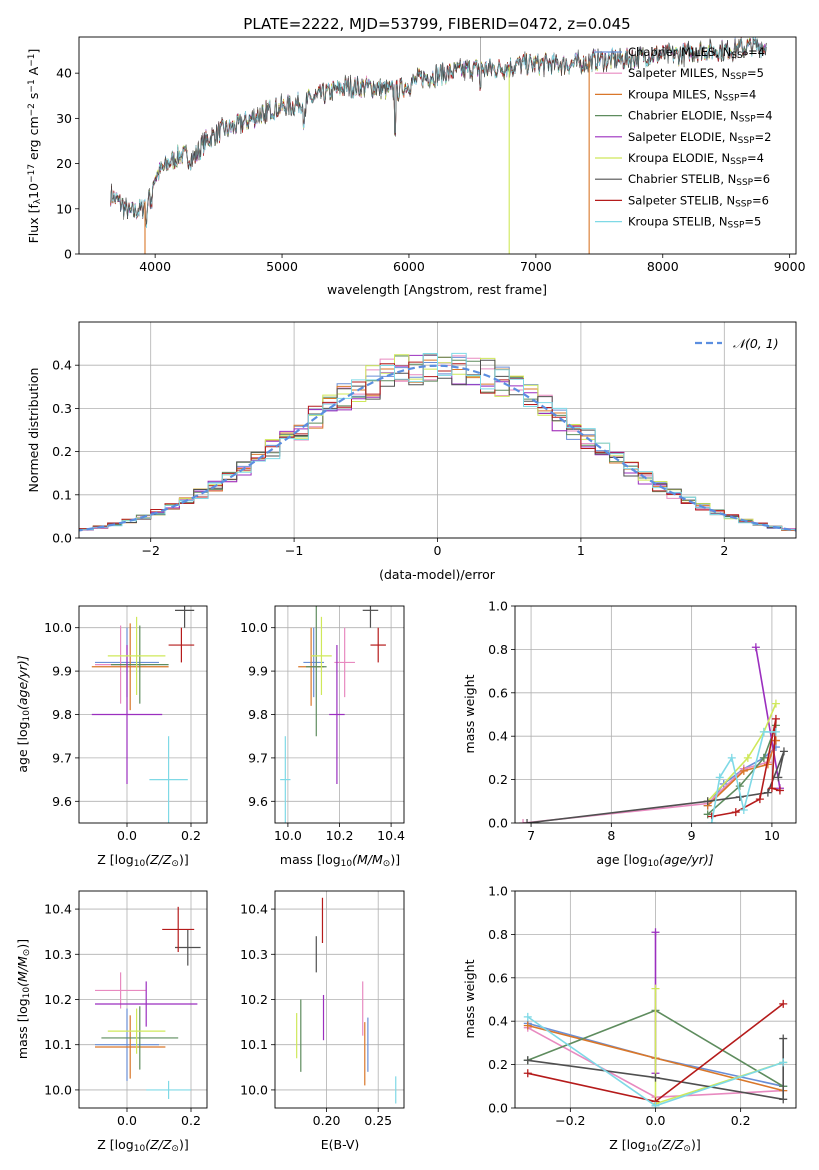 The width and height of the screenshot is (819, 1170). I want to click on legend-entry-part: =4, so click(756, 52).